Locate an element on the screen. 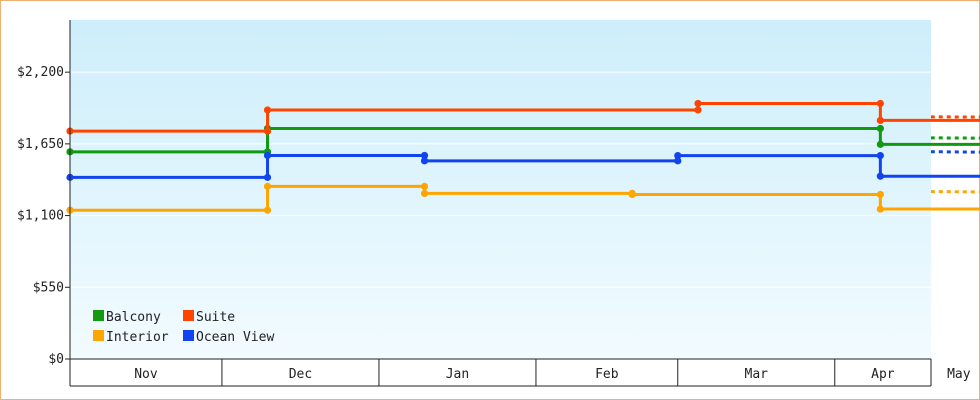 The width and height of the screenshot is (980, 400). x-tick-label: Feb is located at coordinates (607, 374).